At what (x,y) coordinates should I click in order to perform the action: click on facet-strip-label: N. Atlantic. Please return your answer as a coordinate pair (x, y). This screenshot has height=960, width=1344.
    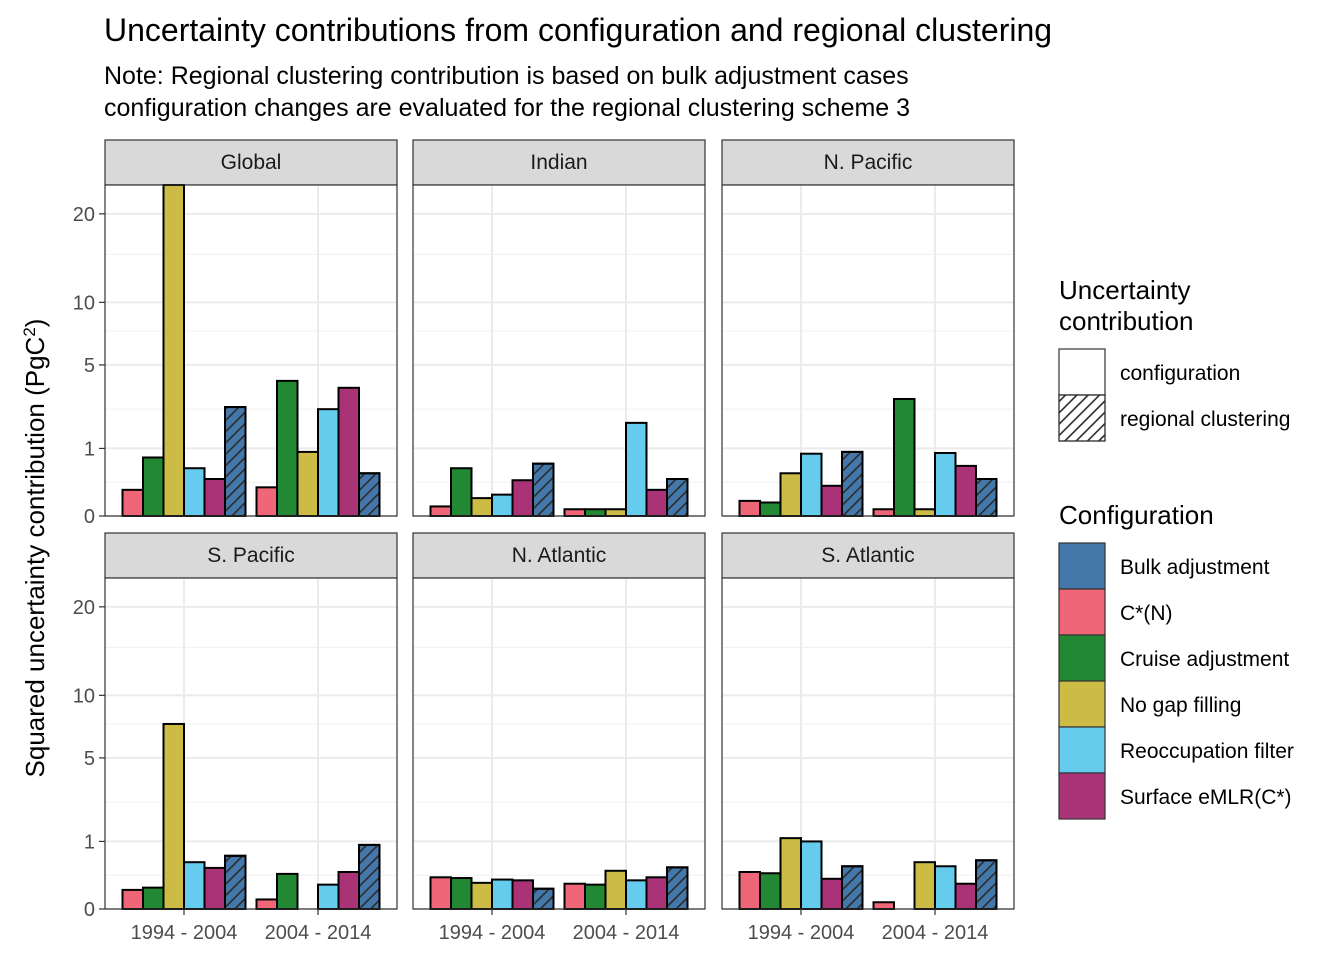
    Looking at the image, I should click on (559, 555).